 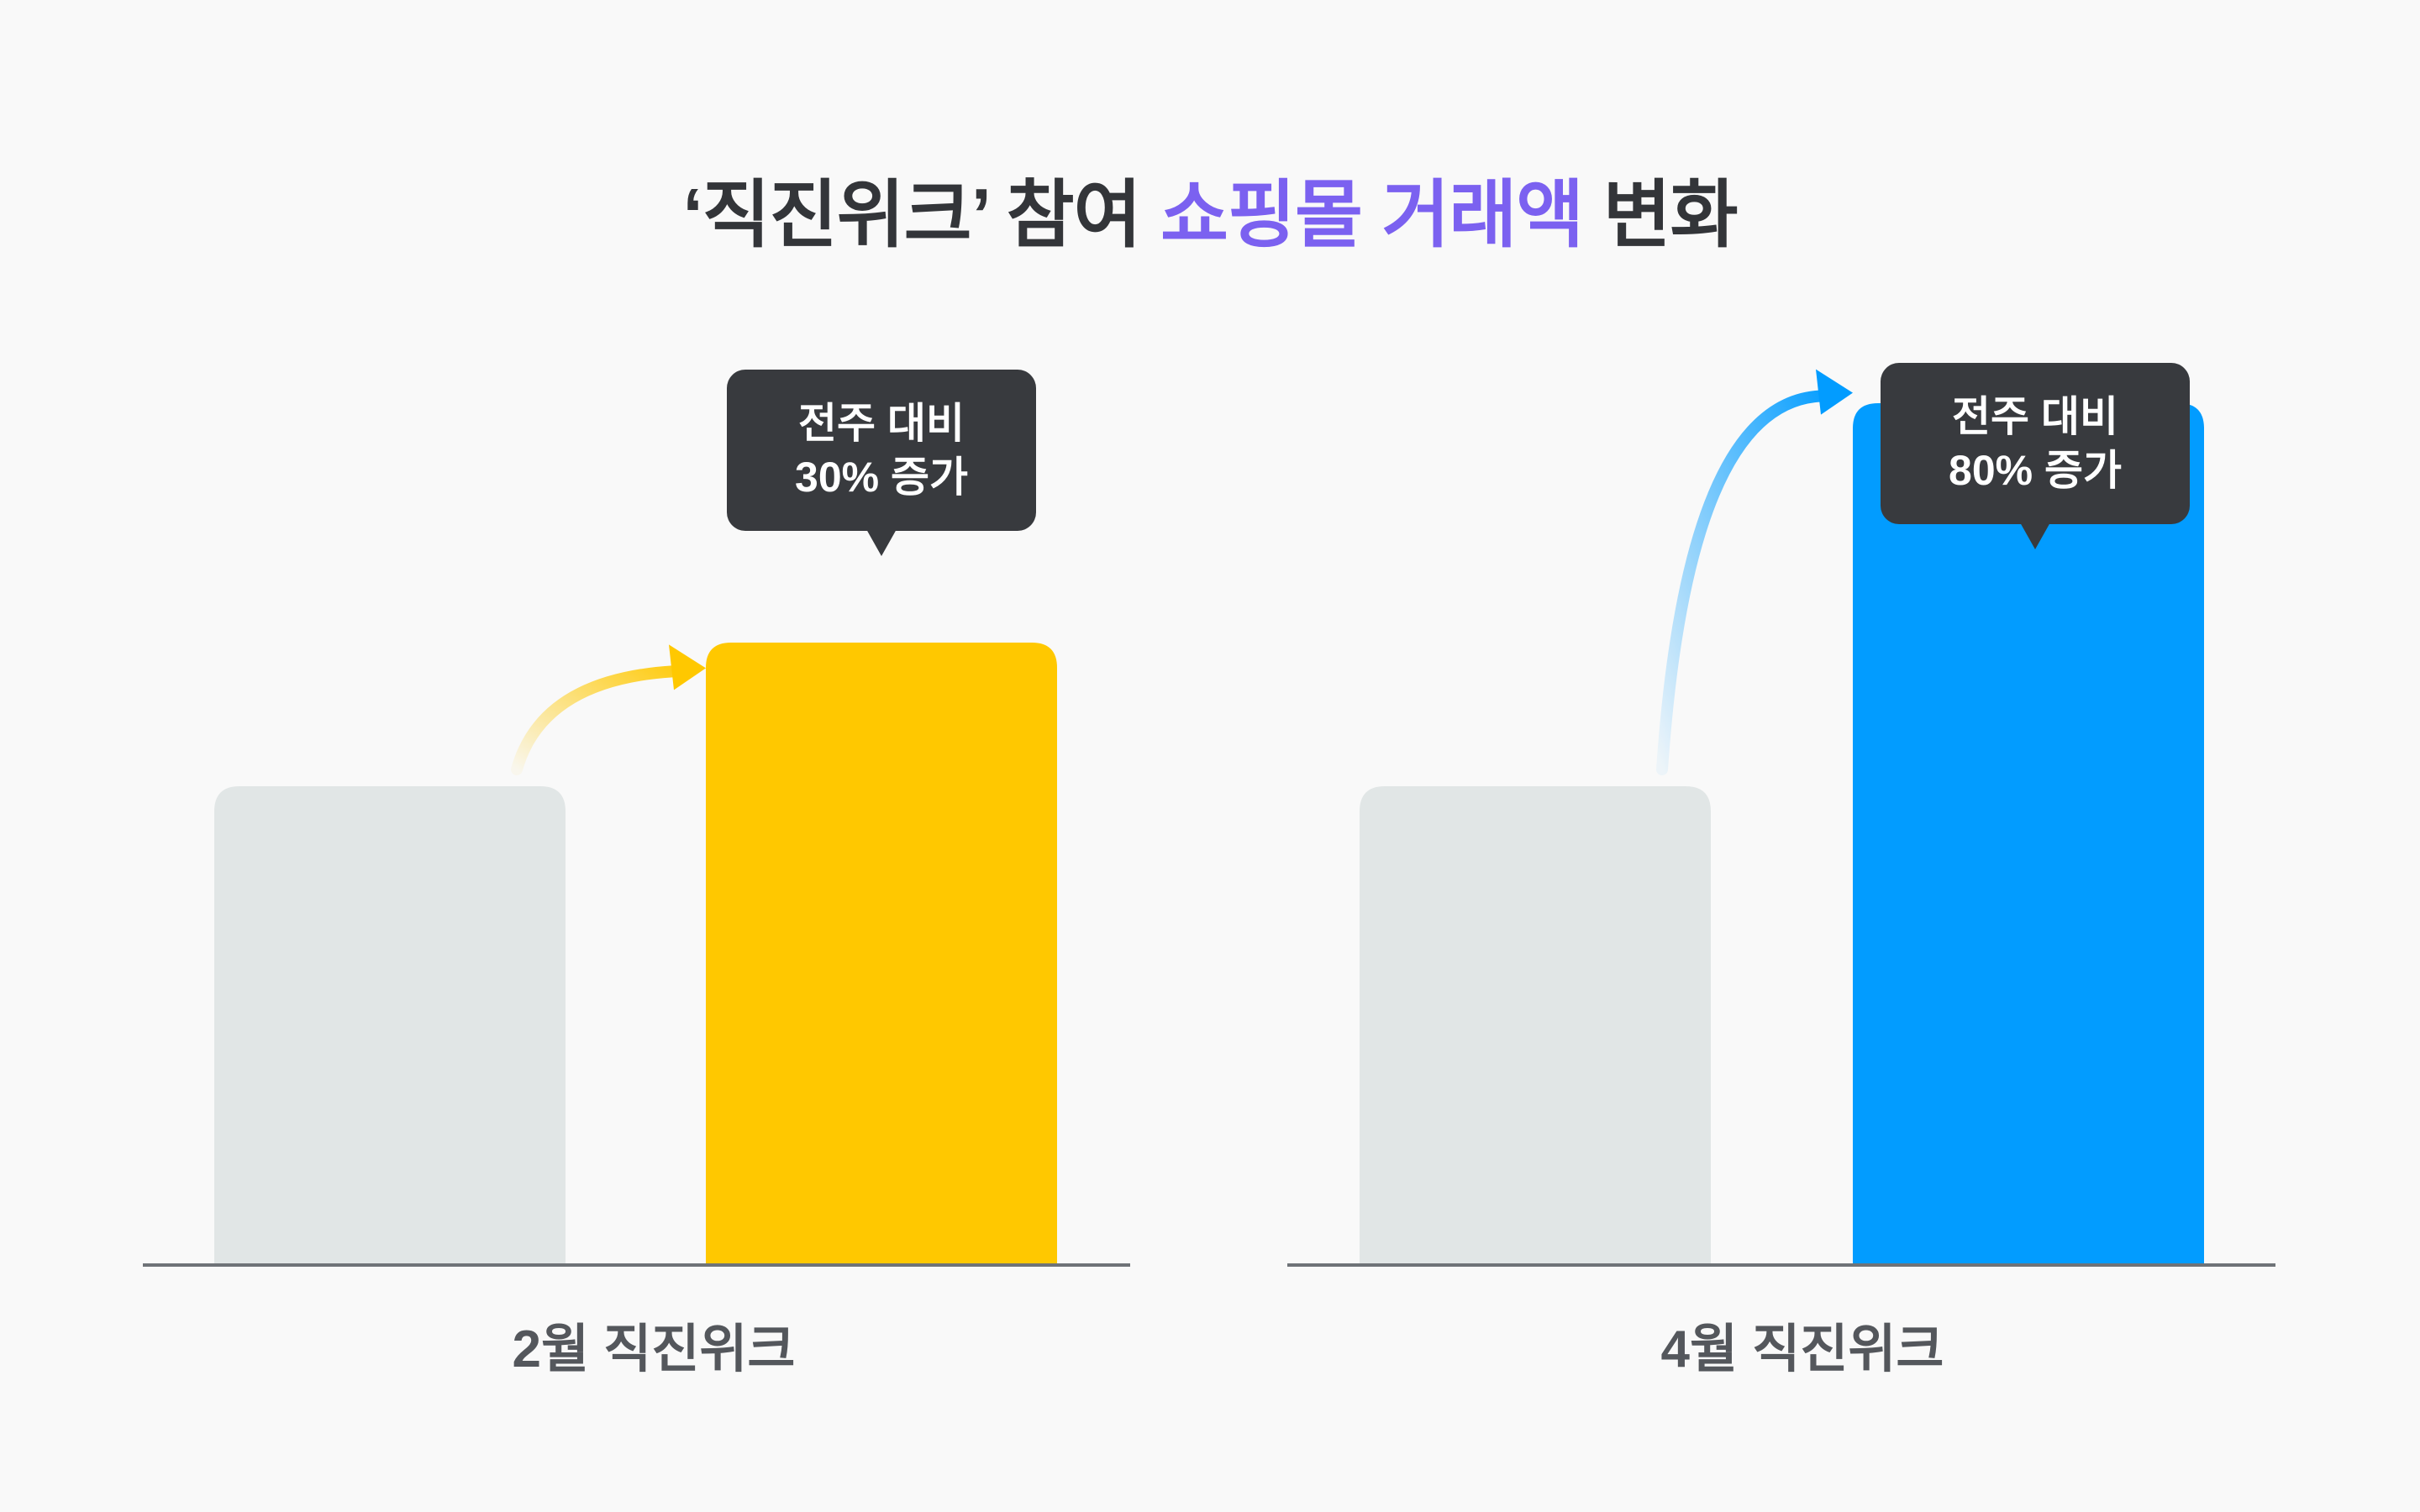 I want to click on increase-arrow-feb, so click(x=594, y=720).